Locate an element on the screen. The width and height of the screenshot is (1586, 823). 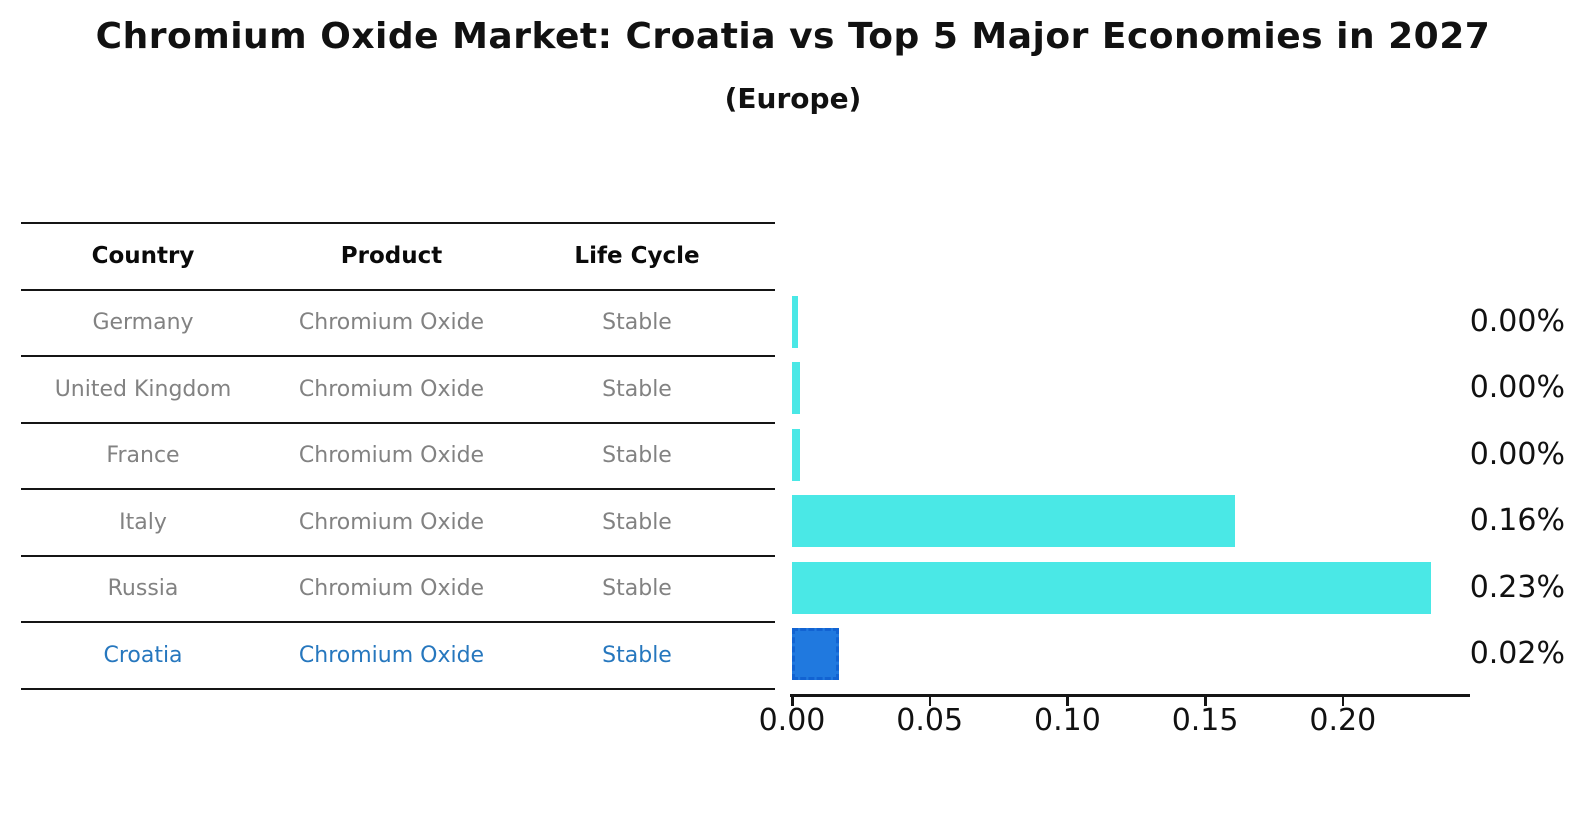
table-row: Italy Chromium Oxide Stable is located at coordinates (398, 523).